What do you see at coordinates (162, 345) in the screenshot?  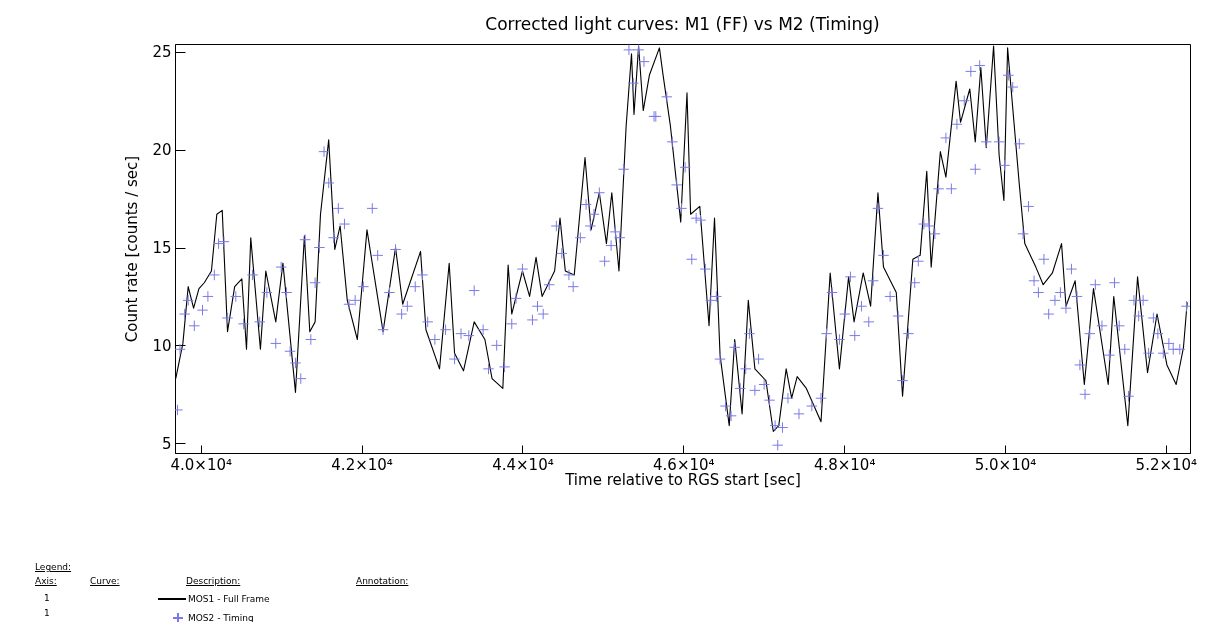 I see `y-tick-label: 10` at bounding box center [162, 345].